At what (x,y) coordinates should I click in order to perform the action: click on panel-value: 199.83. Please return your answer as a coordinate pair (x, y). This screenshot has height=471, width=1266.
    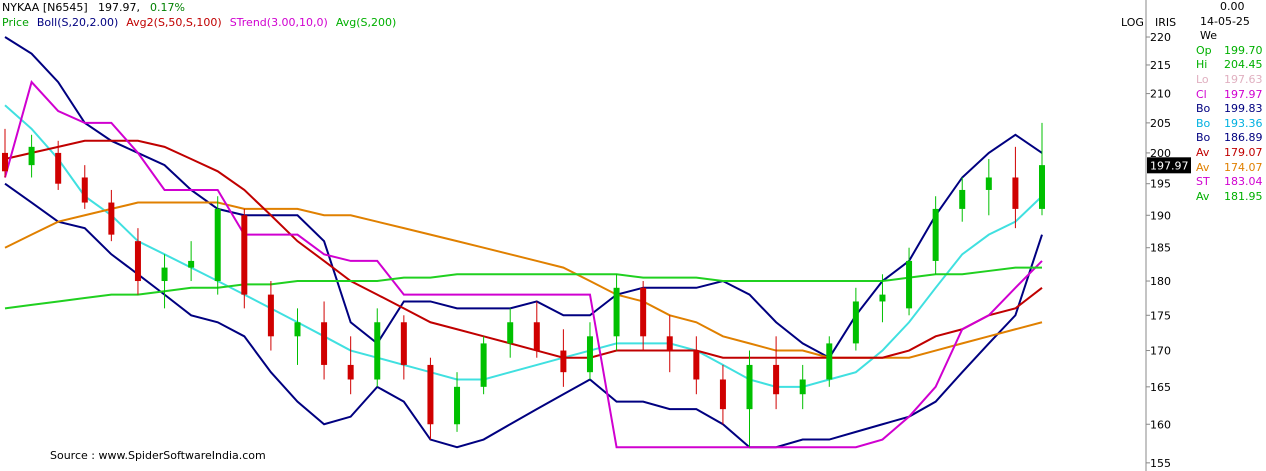
    Looking at the image, I should click on (1243, 109).